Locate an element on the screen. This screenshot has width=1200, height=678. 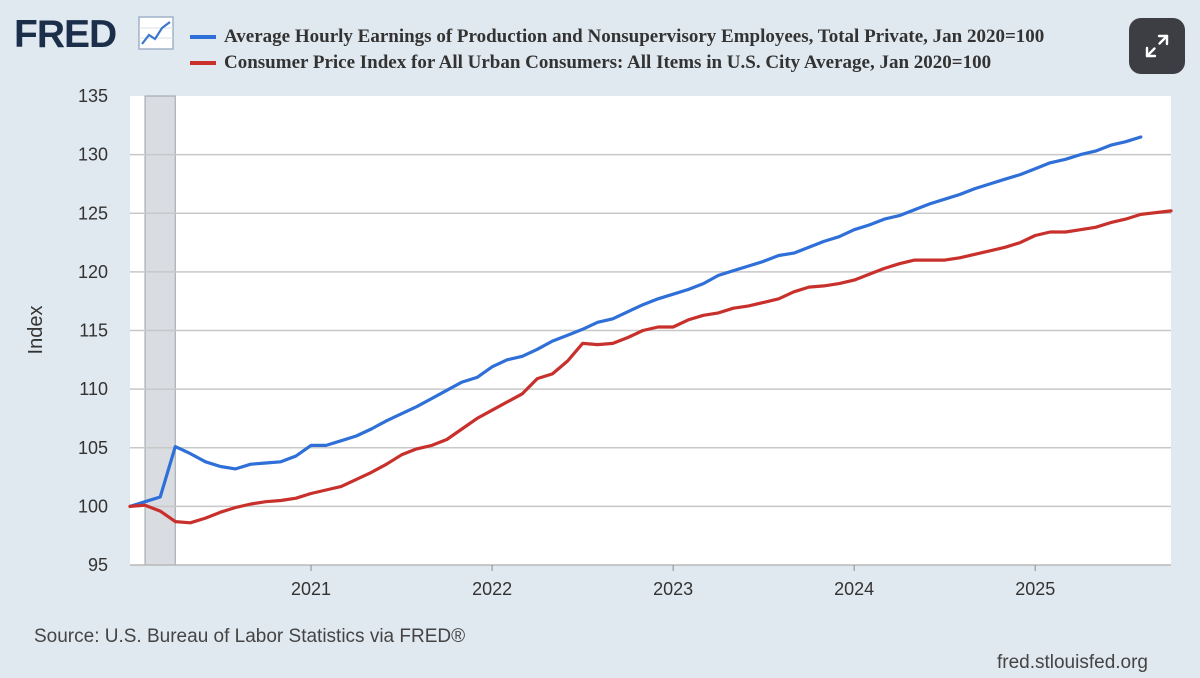
y-tick-label: 105 is located at coordinates (93, 448).